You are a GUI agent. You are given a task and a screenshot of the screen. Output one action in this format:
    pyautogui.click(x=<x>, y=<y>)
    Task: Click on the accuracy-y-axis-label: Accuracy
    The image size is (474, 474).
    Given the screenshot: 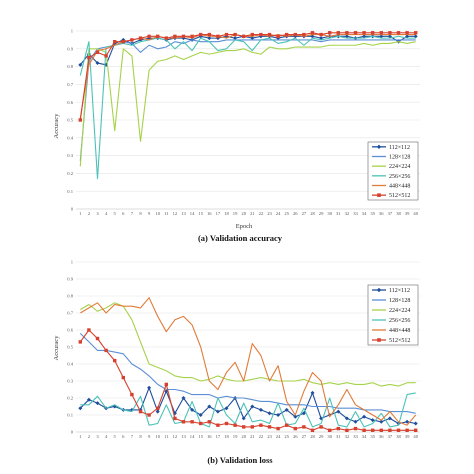 What is the action you would take?
    pyautogui.click(x=56, y=126)
    